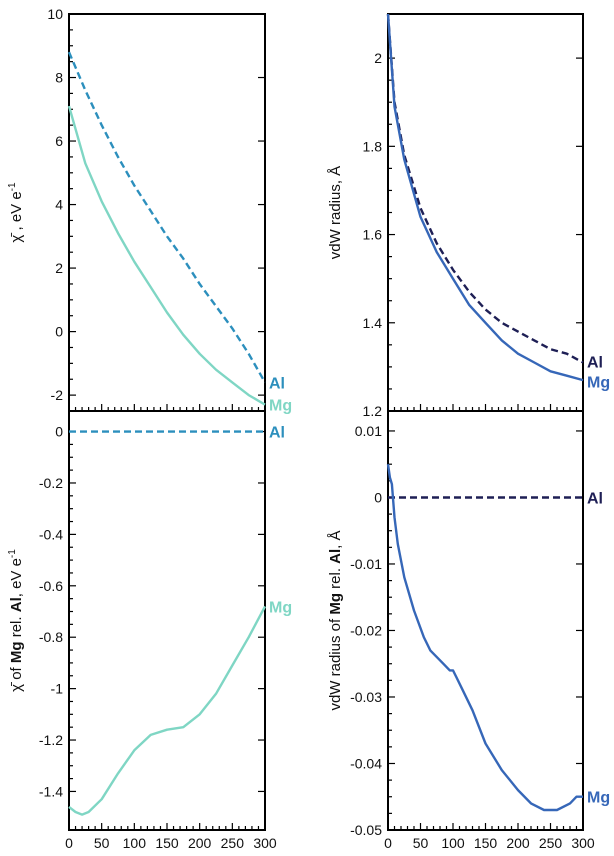 Image resolution: width=614 pixels, height=856 pixels. Describe the element at coordinates (366, 763) in the screenshot. I see `y-tick-label: -0.04` at that location.